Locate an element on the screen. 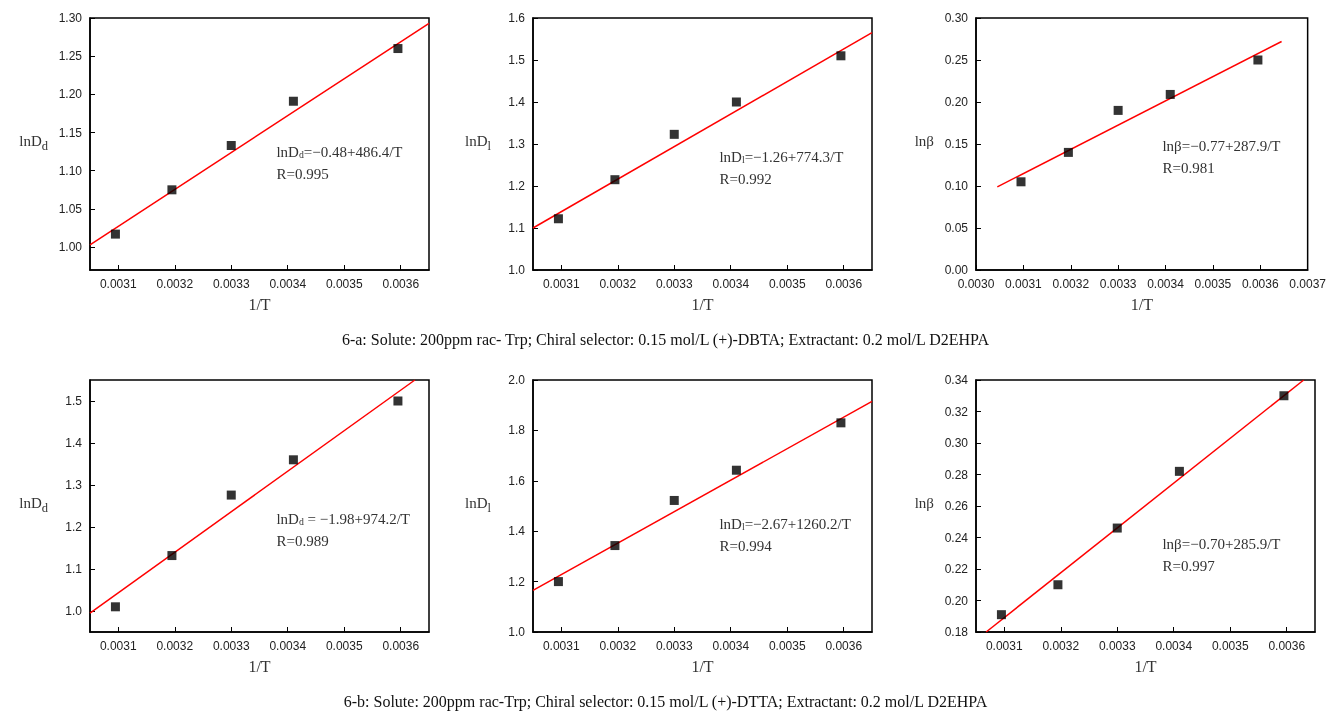 The image size is (1331, 724). annotation: R=0.997 is located at coordinates (1189, 565).